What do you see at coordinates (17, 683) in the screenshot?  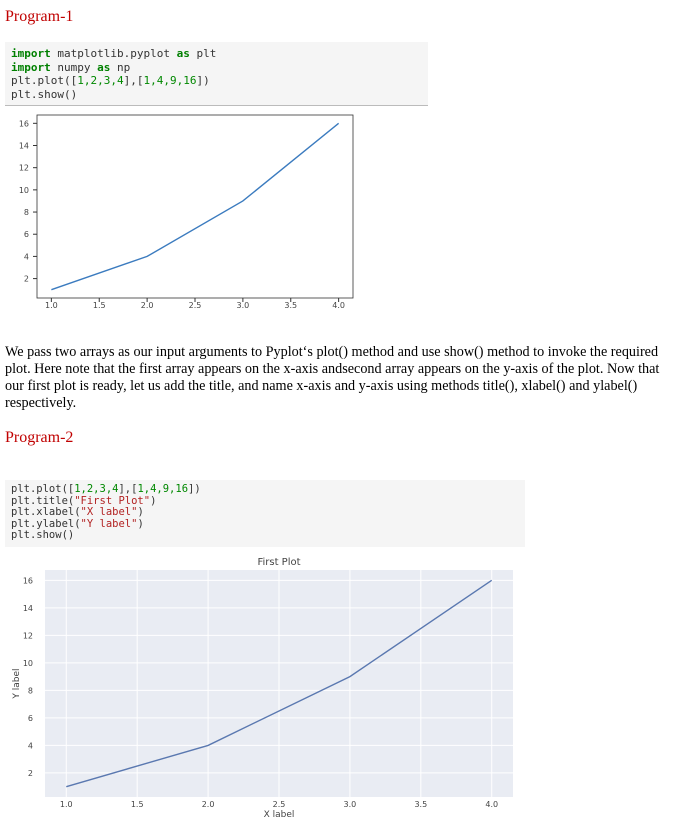 I see `y-axis-label: Y label` at bounding box center [17, 683].